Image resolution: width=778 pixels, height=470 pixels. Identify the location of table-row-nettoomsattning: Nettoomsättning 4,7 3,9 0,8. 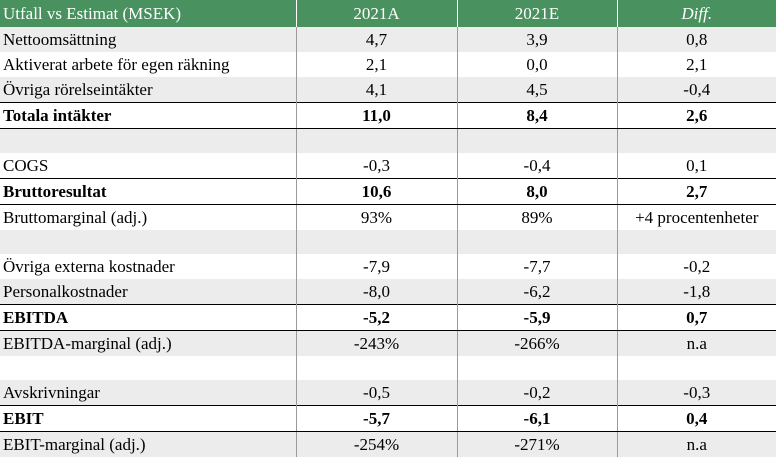
(388, 39).